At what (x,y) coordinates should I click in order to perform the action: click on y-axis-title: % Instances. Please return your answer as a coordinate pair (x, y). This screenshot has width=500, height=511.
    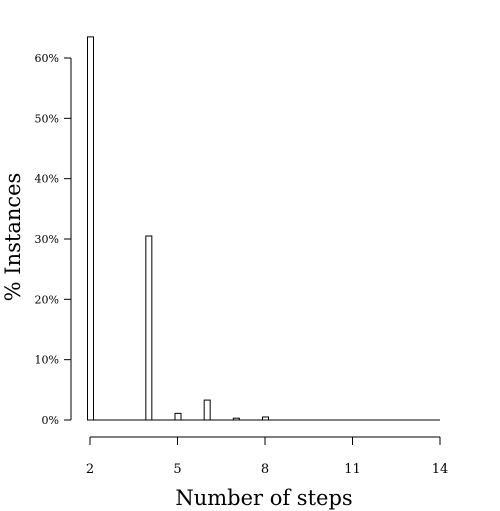
    Looking at the image, I should click on (13, 237).